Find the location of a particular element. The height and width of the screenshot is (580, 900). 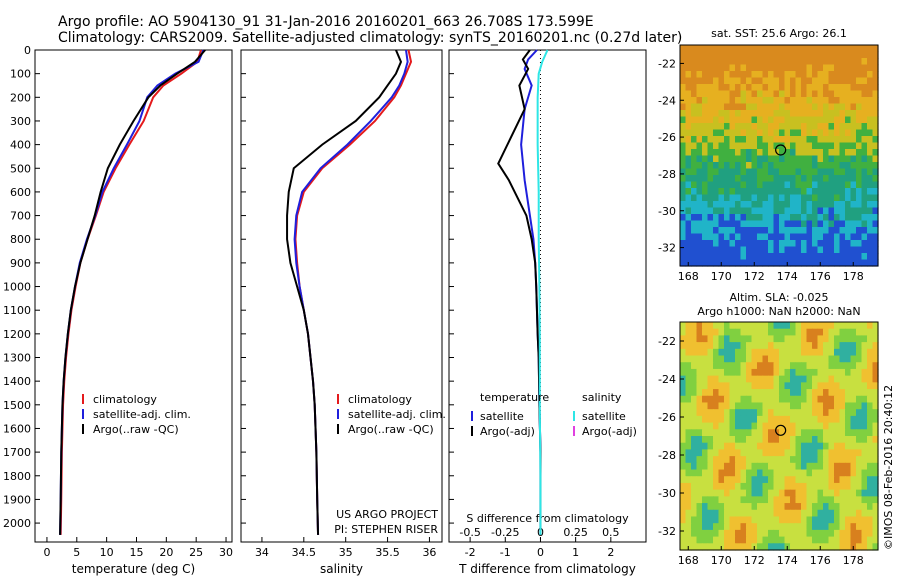

diff-xtick-label: -2 is located at coordinates (470, 552).